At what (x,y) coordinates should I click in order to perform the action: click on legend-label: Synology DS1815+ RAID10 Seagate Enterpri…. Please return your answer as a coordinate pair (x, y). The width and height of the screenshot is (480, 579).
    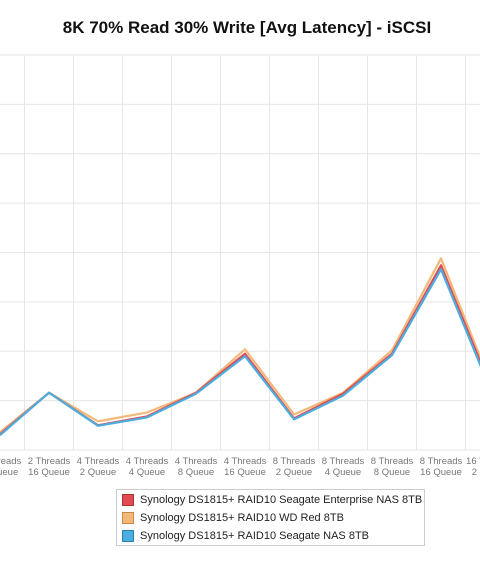
    Looking at the image, I should click on (281, 500).